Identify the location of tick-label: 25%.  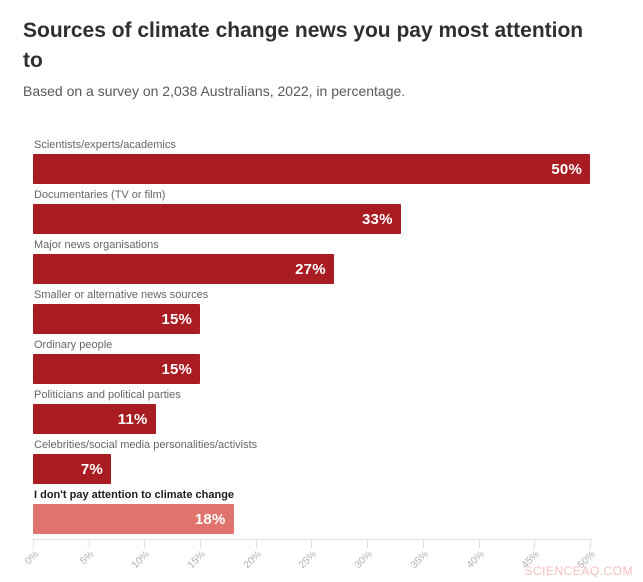
(308, 560).